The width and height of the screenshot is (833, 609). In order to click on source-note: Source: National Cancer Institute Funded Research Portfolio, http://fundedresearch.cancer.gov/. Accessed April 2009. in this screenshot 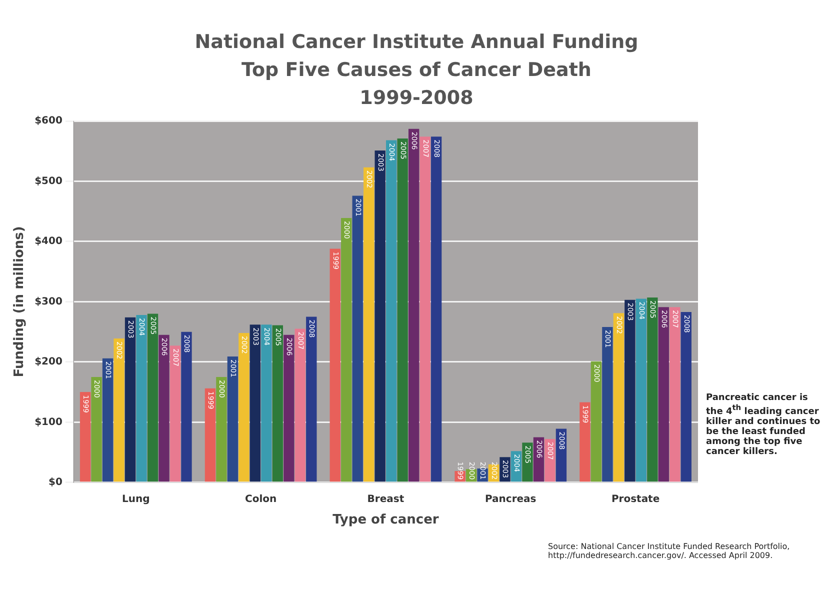, I will do `click(669, 551)`.